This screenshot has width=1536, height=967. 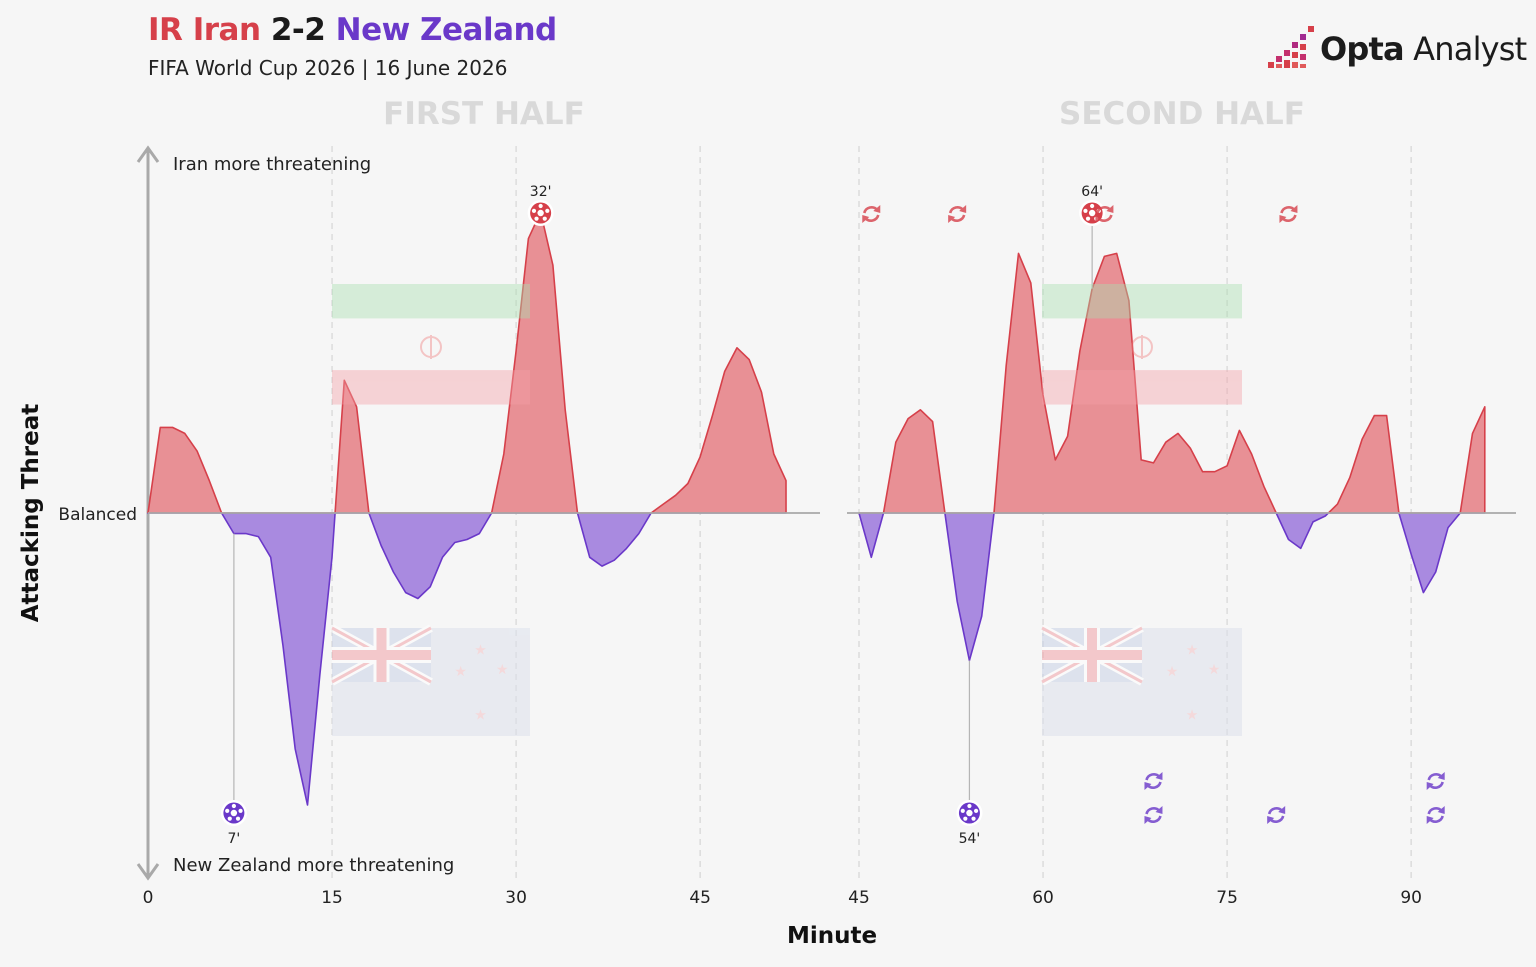 I want to click on match-title: IR Iran 2-2 New Zealand, so click(x=352, y=30).